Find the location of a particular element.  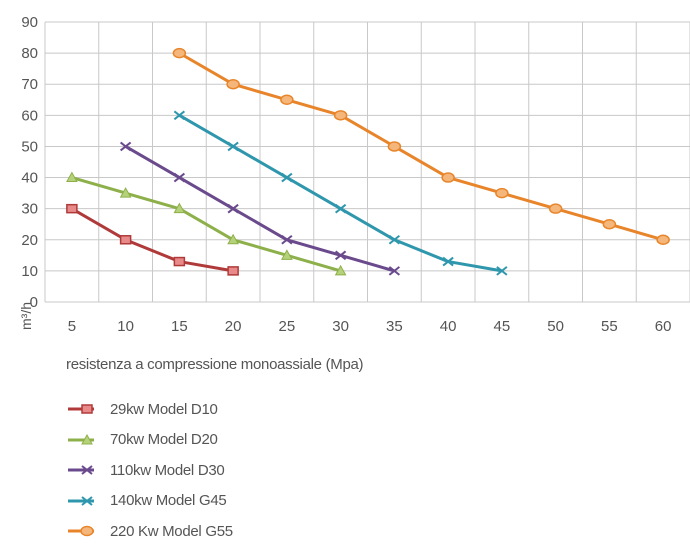

y-tick-90: 90 is located at coordinates (29, 22).